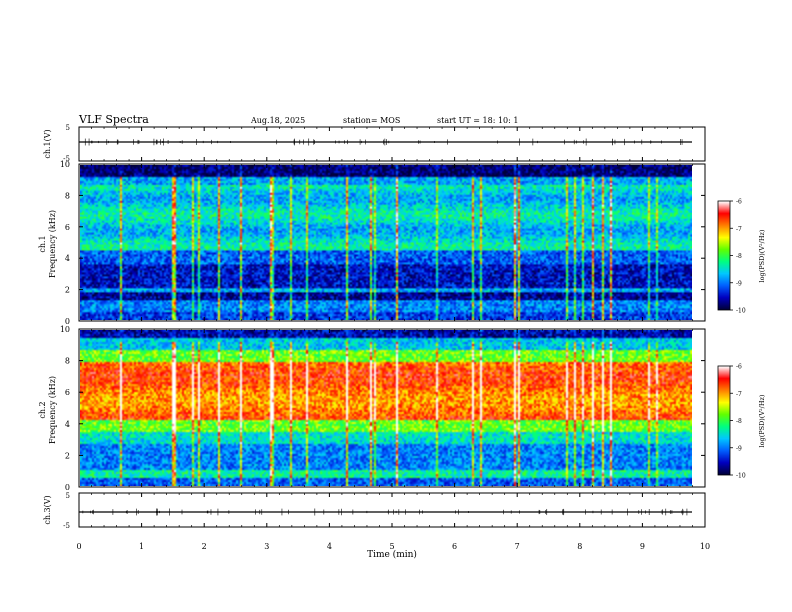  Describe the element at coordinates (739, 394) in the screenshot. I see `ch2-cbar-tick-label-1: -7` at that location.